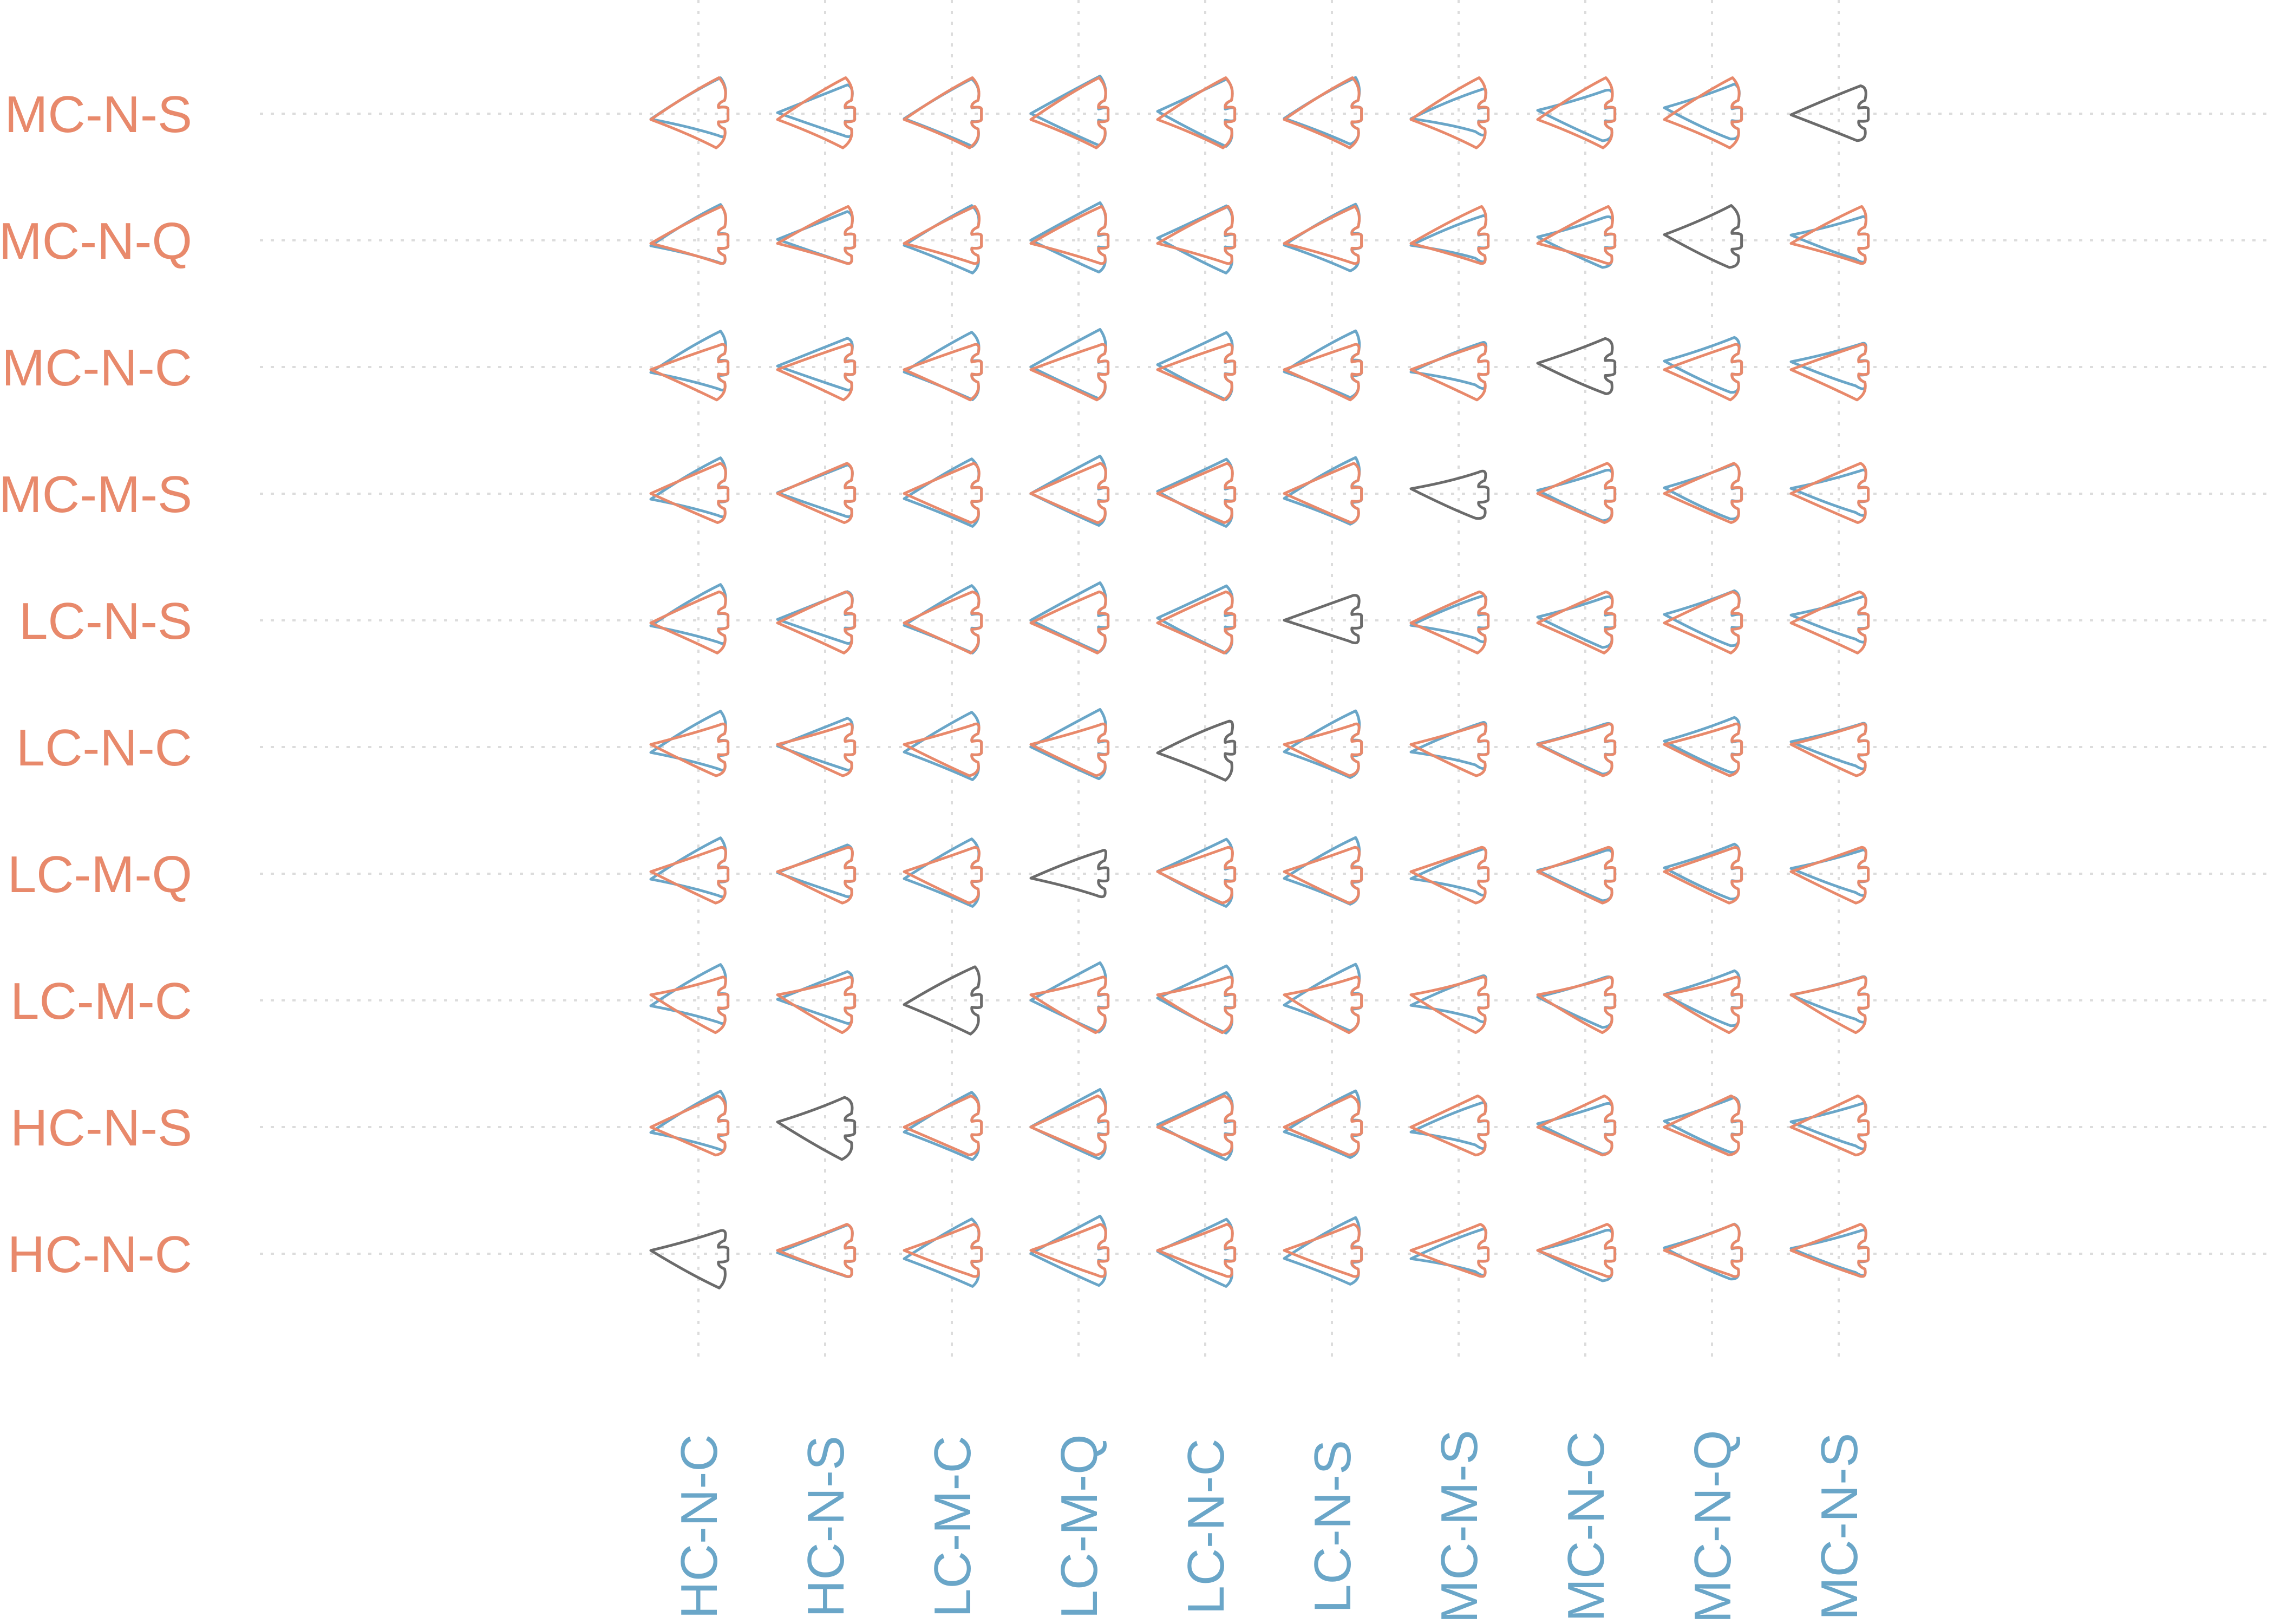 This screenshot has height=1624, width=2274. Describe the element at coordinates (104, 748) in the screenshot. I see `row-label: LC-N-C` at that location.